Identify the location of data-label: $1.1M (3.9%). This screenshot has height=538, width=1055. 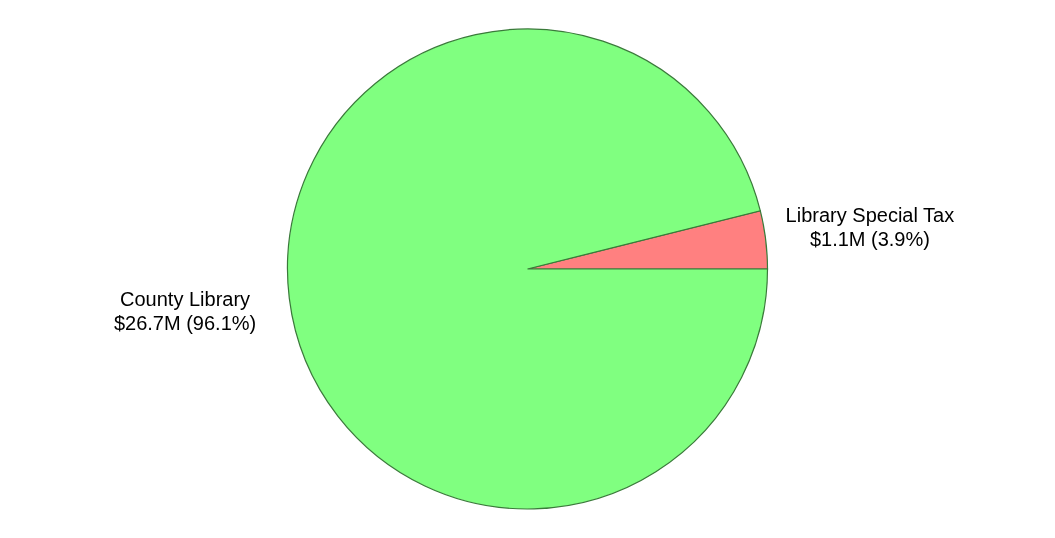
(869, 238).